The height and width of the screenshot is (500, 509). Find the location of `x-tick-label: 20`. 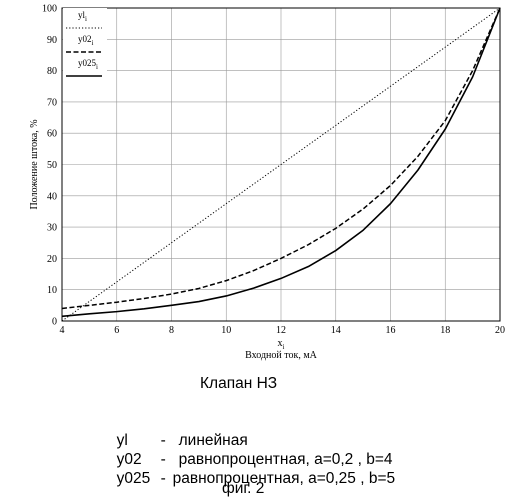

x-tick-label: 20 is located at coordinates (500, 330).